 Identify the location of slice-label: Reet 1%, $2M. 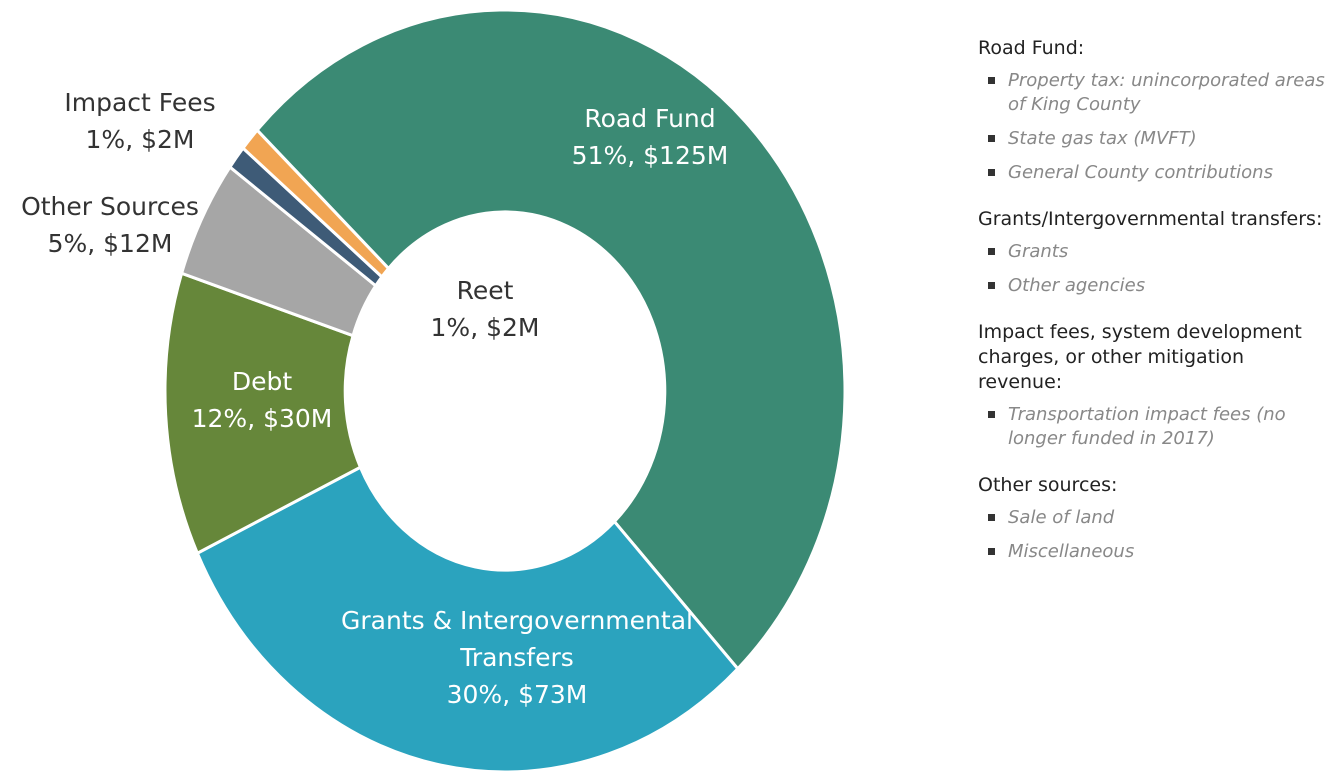
(485, 309).